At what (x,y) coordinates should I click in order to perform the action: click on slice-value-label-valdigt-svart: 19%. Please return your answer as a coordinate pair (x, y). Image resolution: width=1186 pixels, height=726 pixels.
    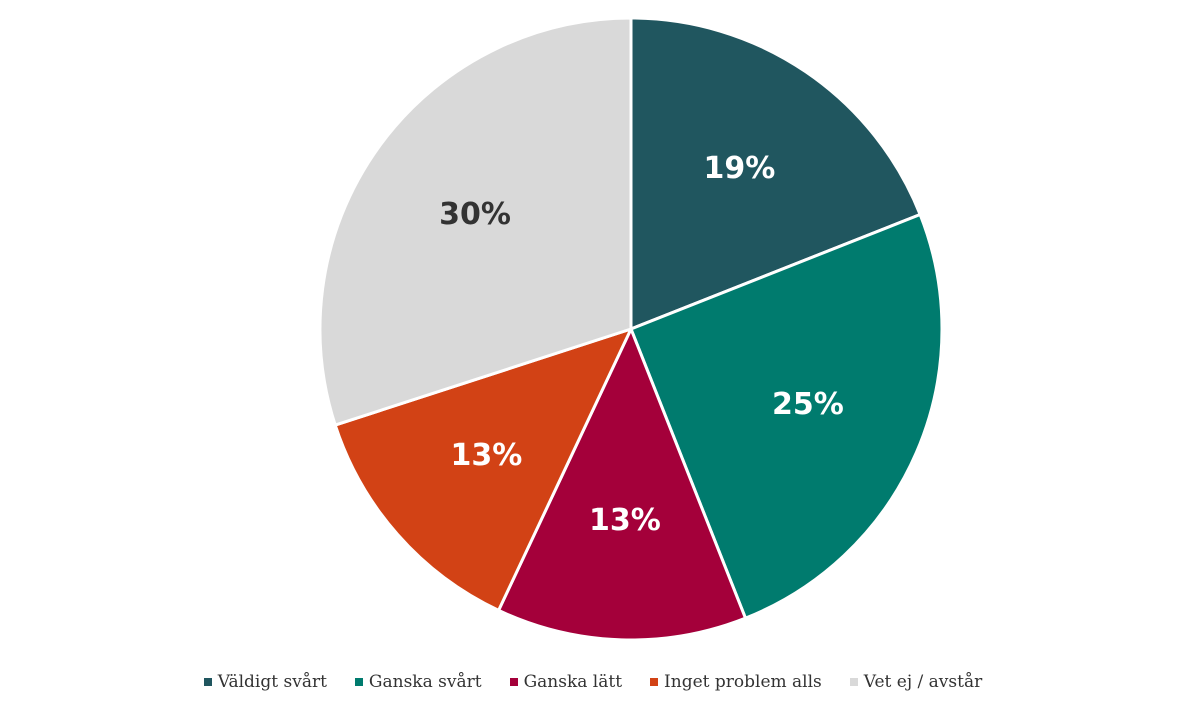
    Looking at the image, I should click on (739, 168).